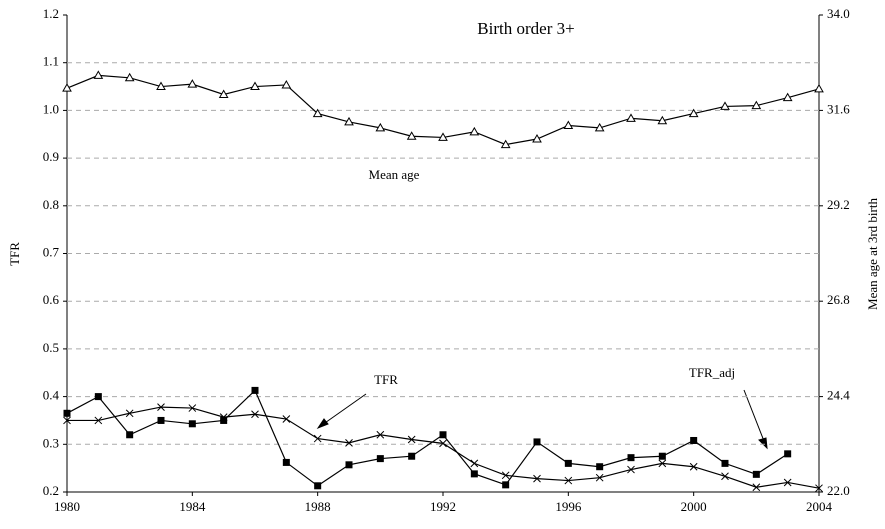  I want to click on annotation: Mean age, so click(394, 174).